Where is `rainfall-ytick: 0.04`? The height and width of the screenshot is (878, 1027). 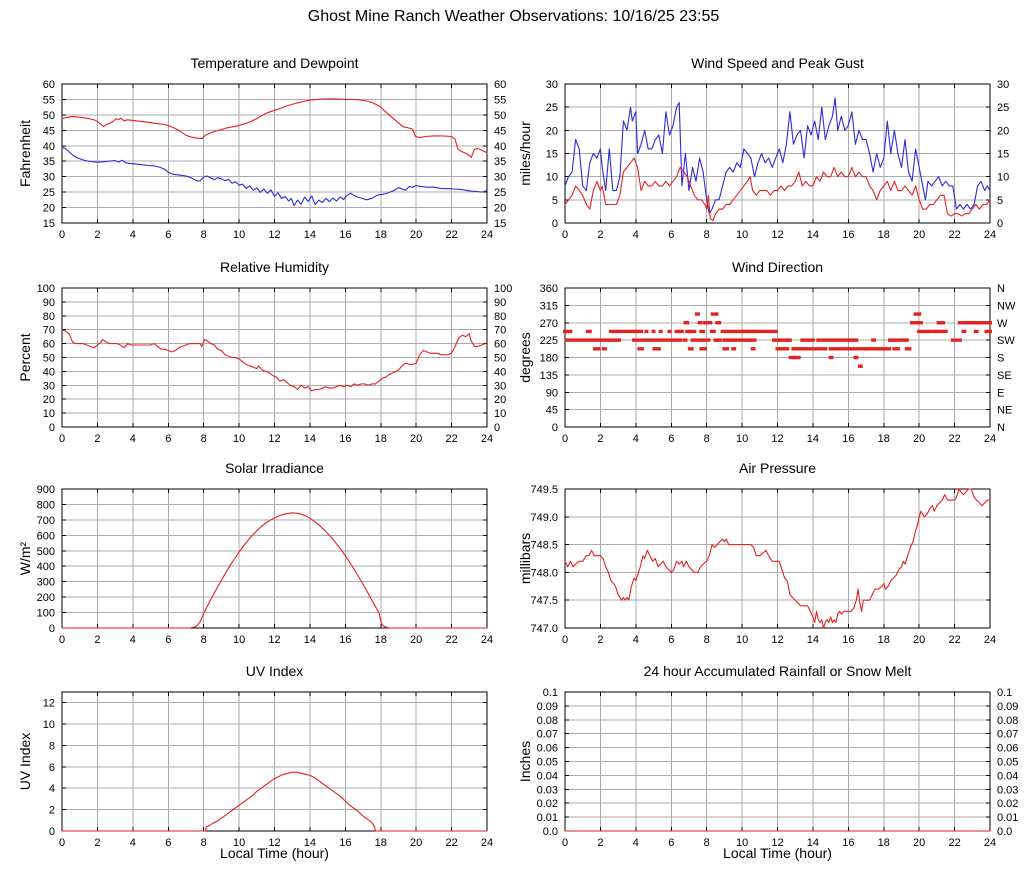
rainfall-ytick: 0.04 is located at coordinates (547, 776).